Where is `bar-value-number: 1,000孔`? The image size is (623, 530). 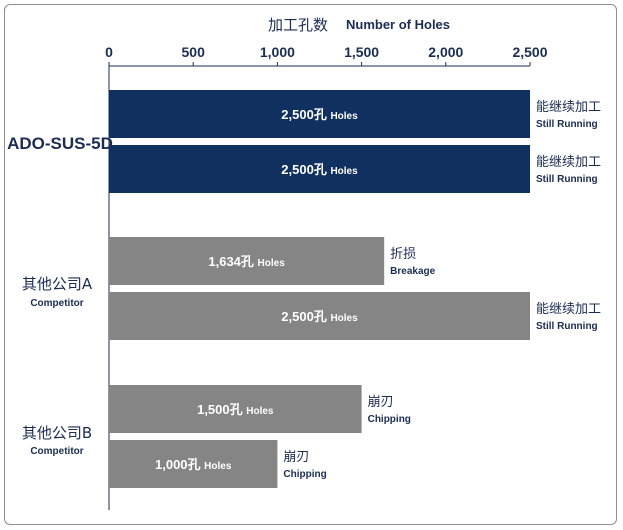
bar-value-number: 1,000孔 is located at coordinates (179, 464).